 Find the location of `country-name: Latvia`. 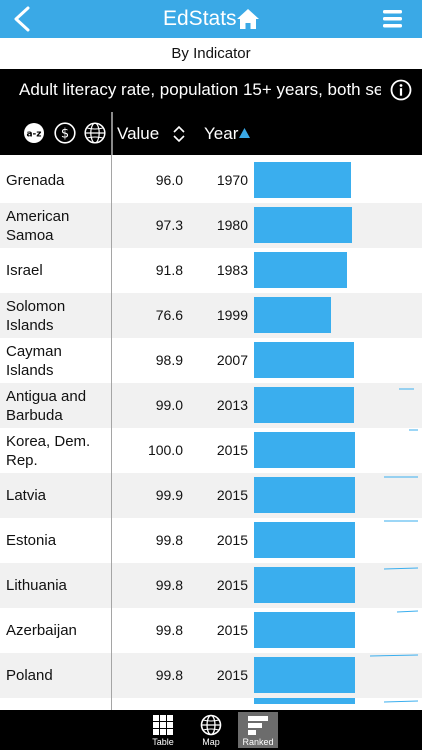

country-name: Latvia is located at coordinates (26, 495).